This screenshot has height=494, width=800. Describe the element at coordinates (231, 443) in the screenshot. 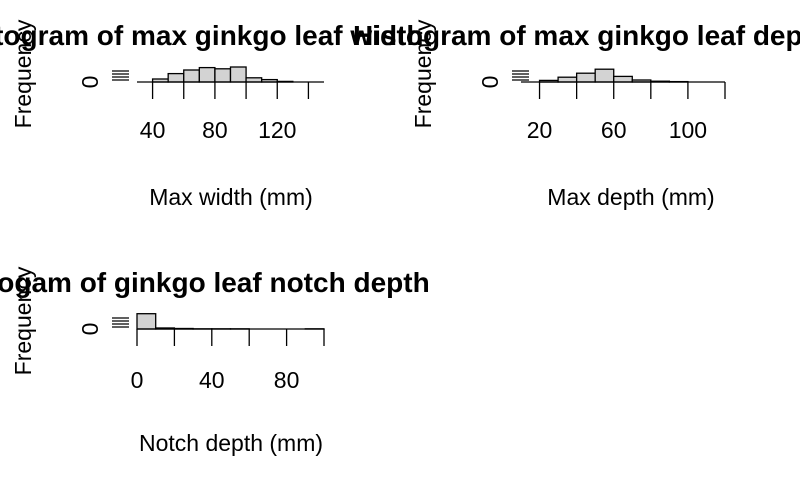

I see `x-axis-label: Notch depth (mm)` at that location.